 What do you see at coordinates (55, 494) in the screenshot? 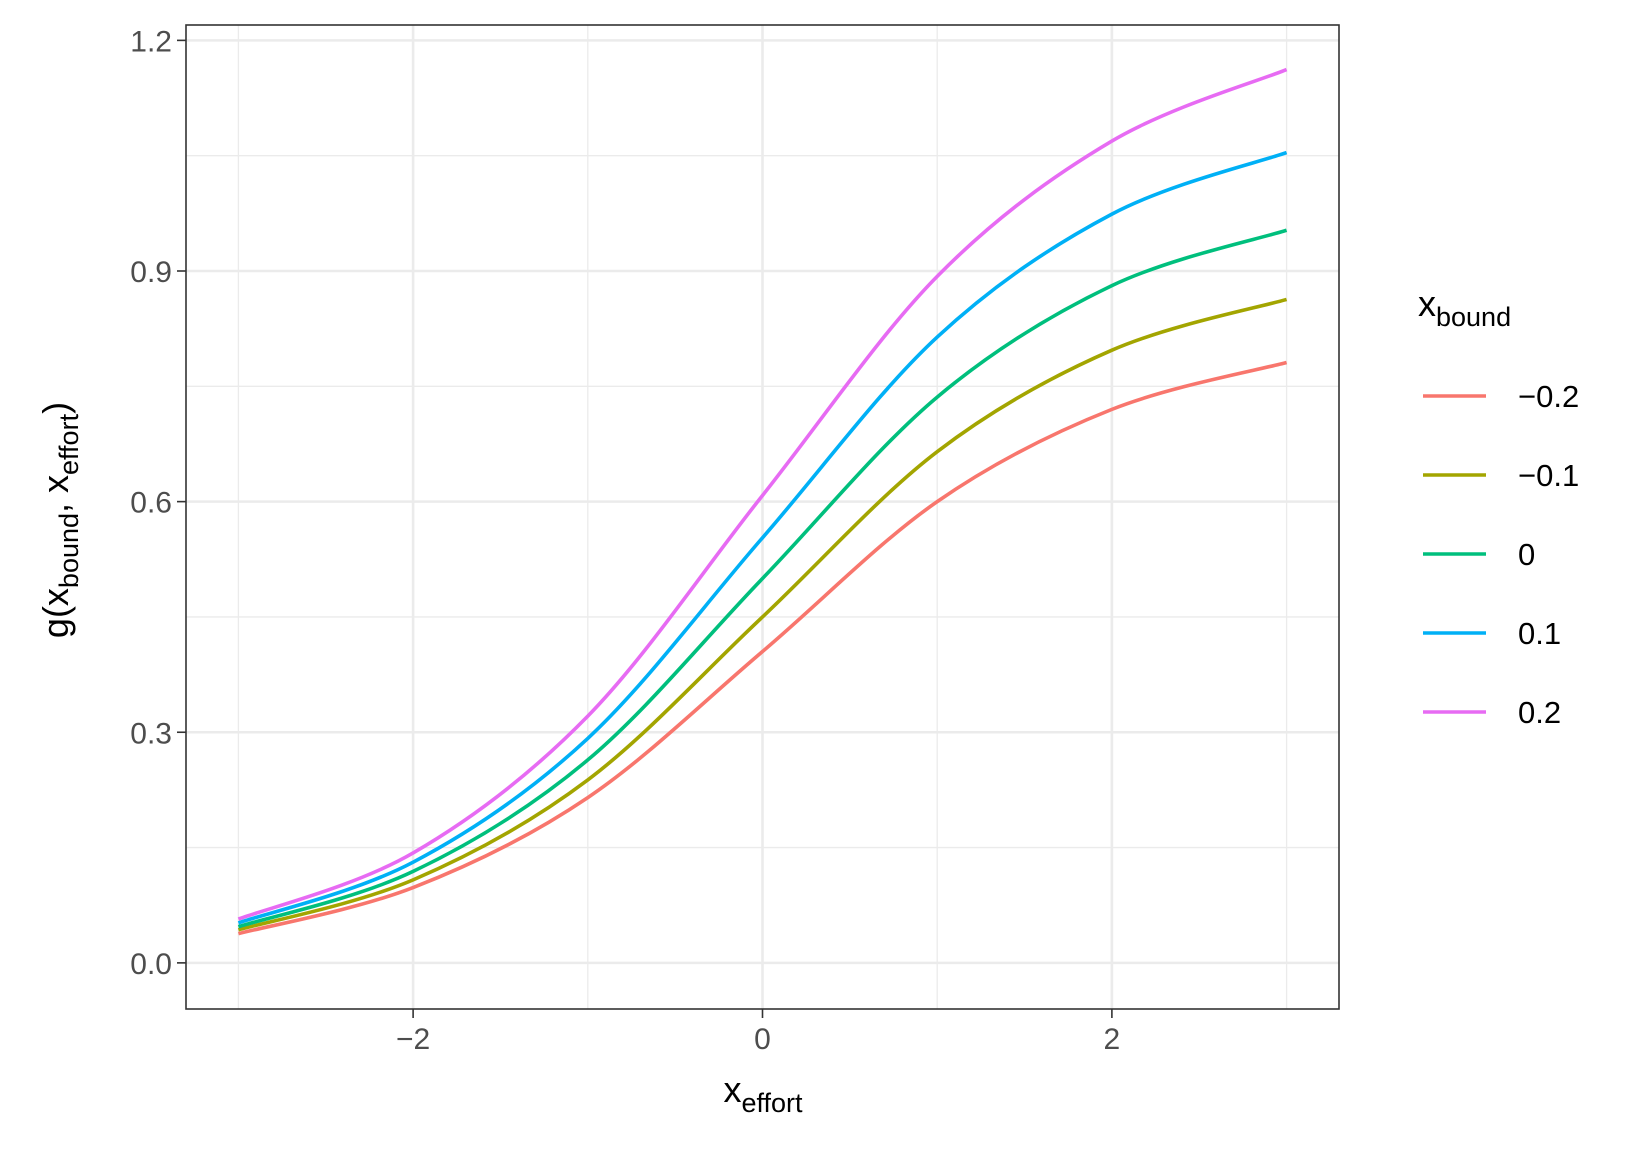
I see `y-axis-title-mid: , x` at bounding box center [55, 494].